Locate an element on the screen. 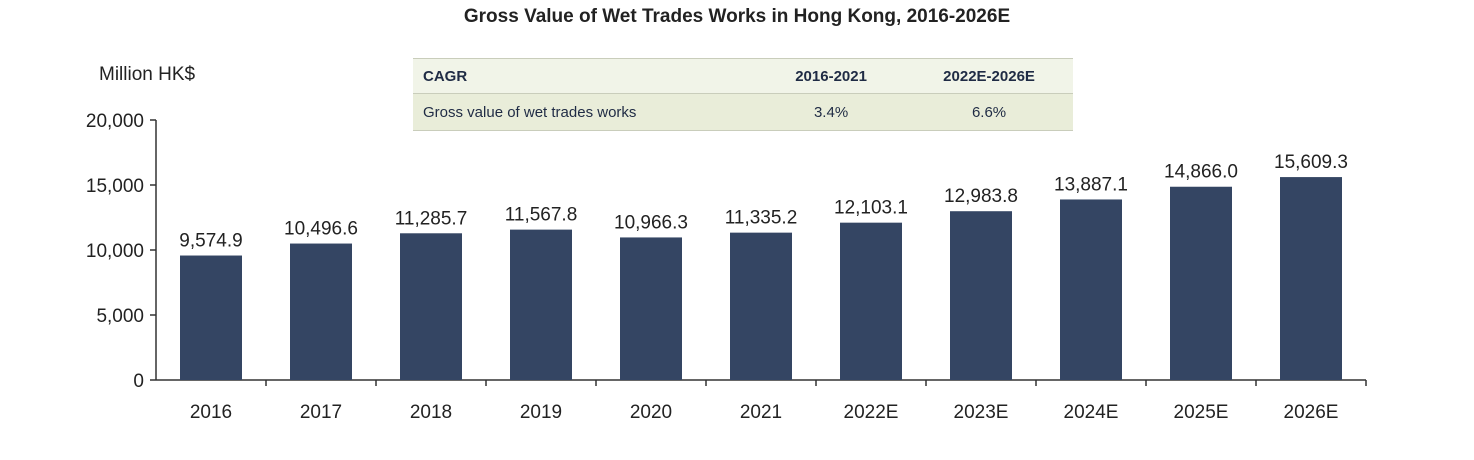  cagr-table-header-row: CAGR 2016-2021 2022E-2026E is located at coordinates (743, 76).